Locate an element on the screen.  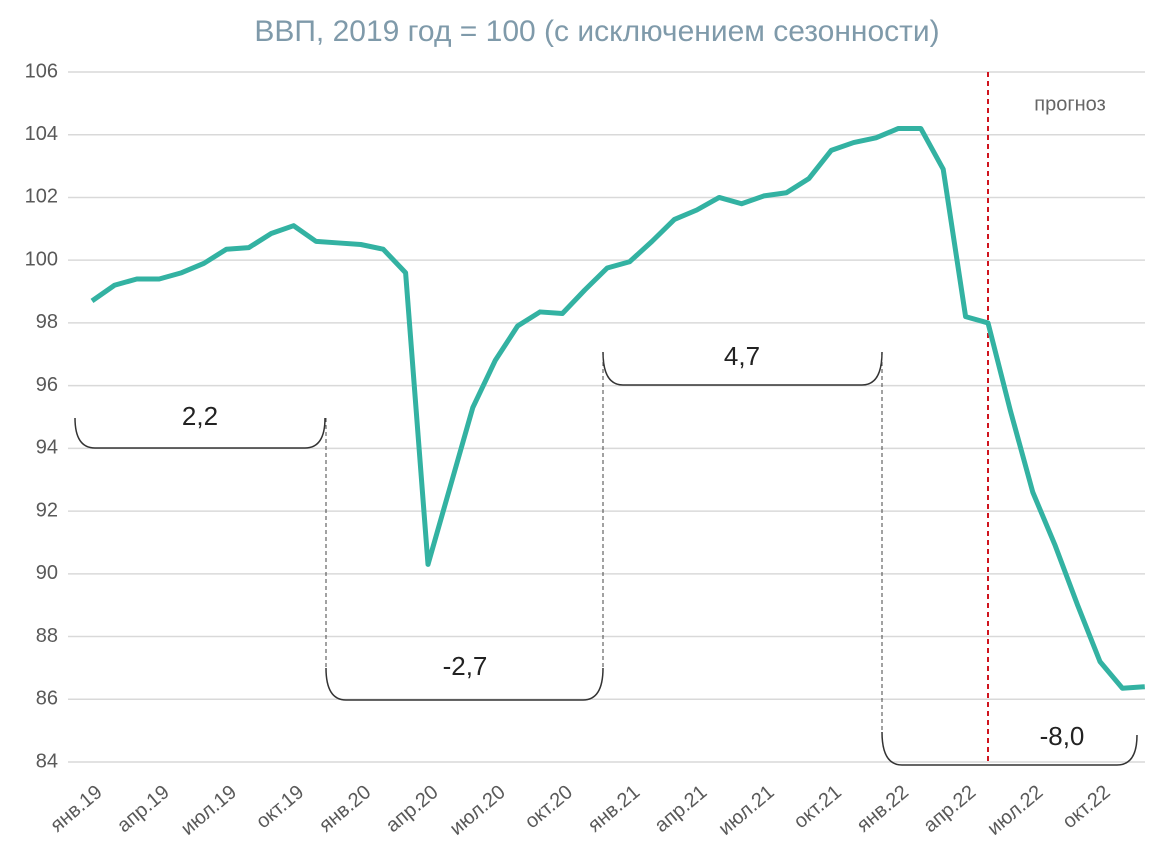
y-tick-label: 96 is located at coordinates (47, 385).